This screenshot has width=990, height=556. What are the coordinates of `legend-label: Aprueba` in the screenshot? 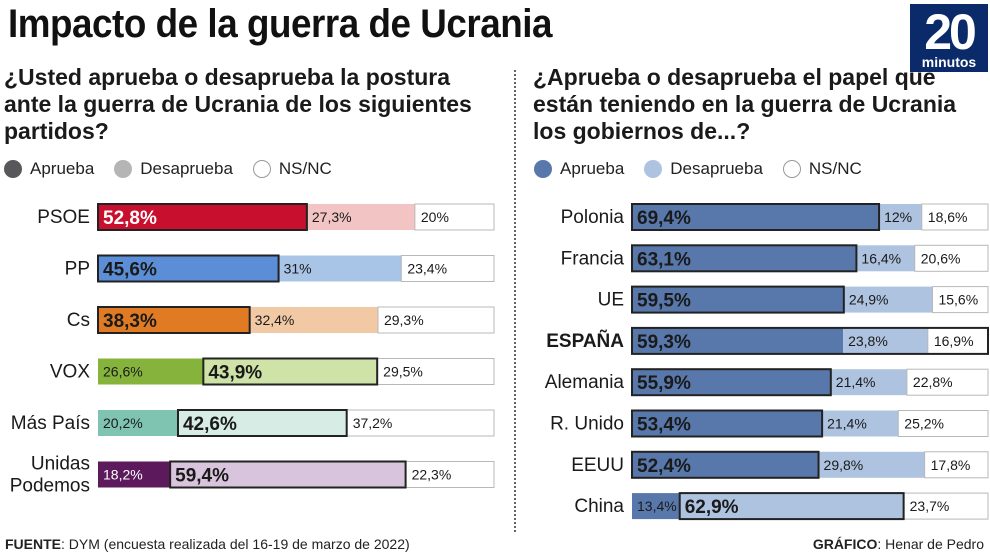 It's located at (62, 168).